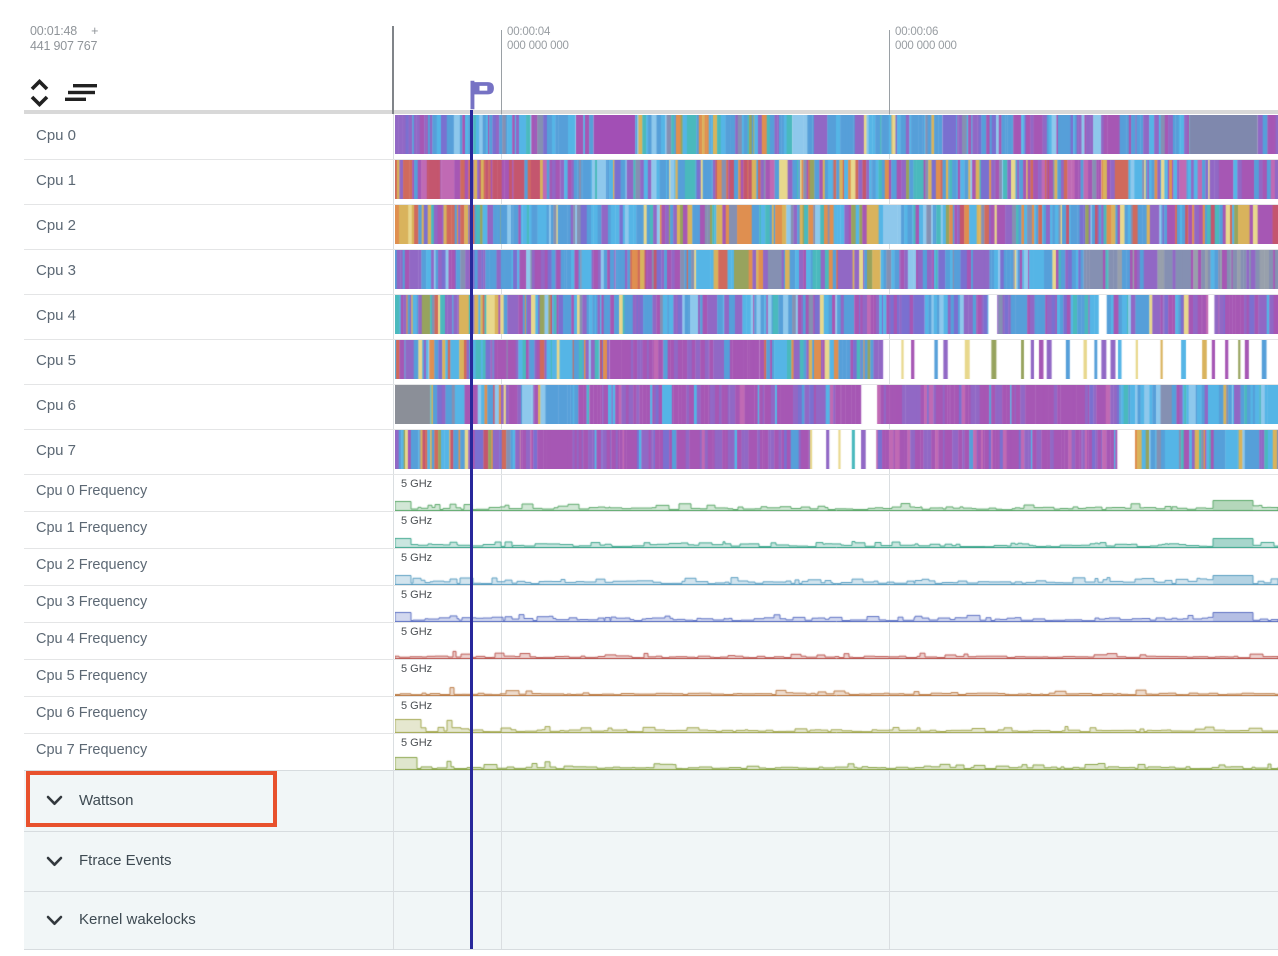 The width and height of the screenshot is (1278, 956). Describe the element at coordinates (54, 31) in the screenshot. I see `cursor-timestamp: 00:01:48` at that location.